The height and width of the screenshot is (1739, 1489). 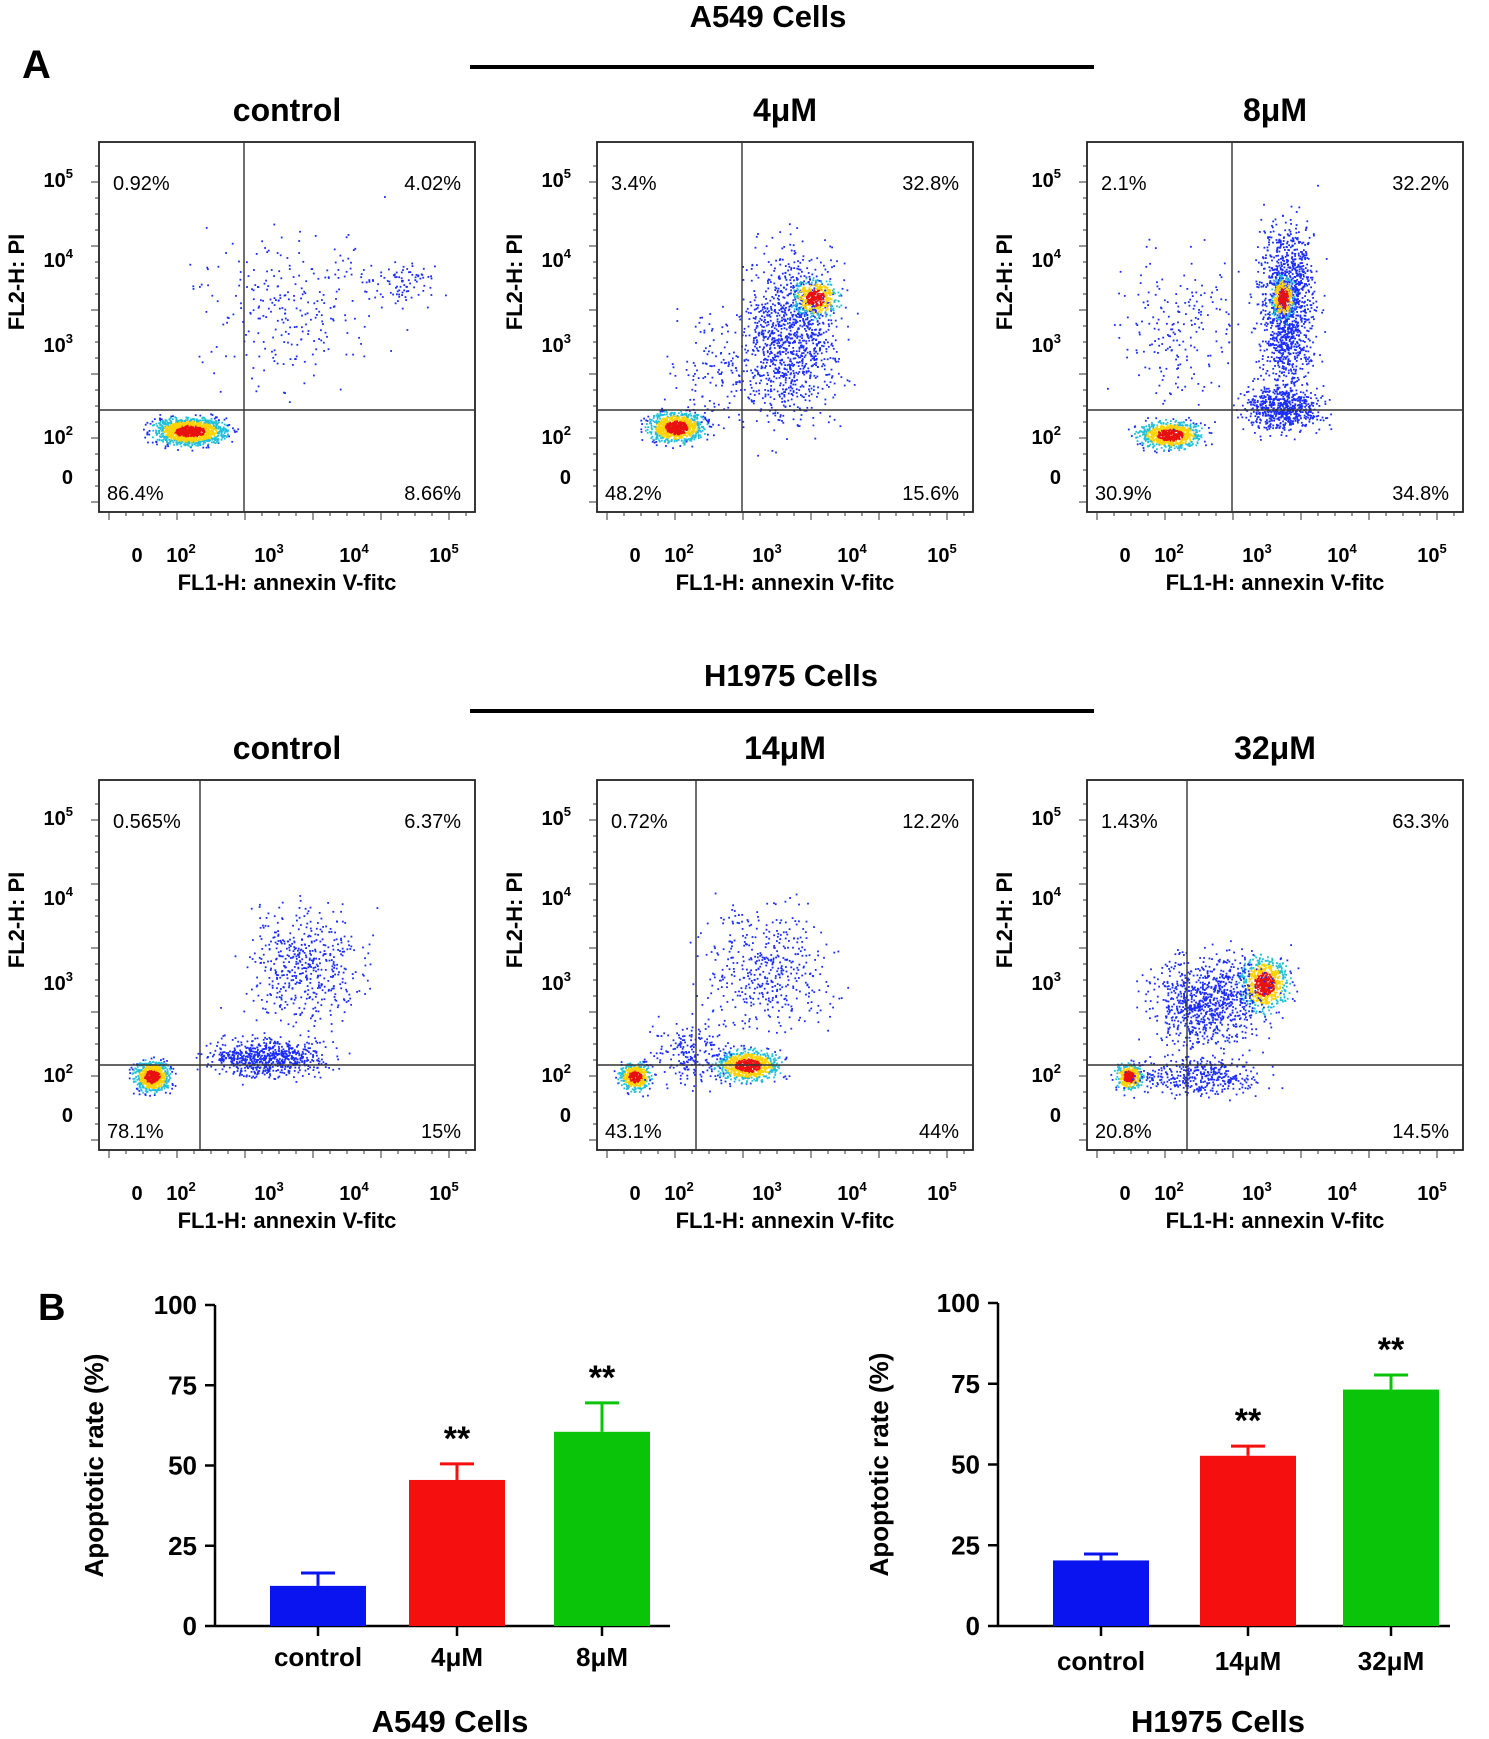 What do you see at coordinates (69, 430) in the screenshot?
I see `y-tick-label-exp: 2` at bounding box center [69, 430].